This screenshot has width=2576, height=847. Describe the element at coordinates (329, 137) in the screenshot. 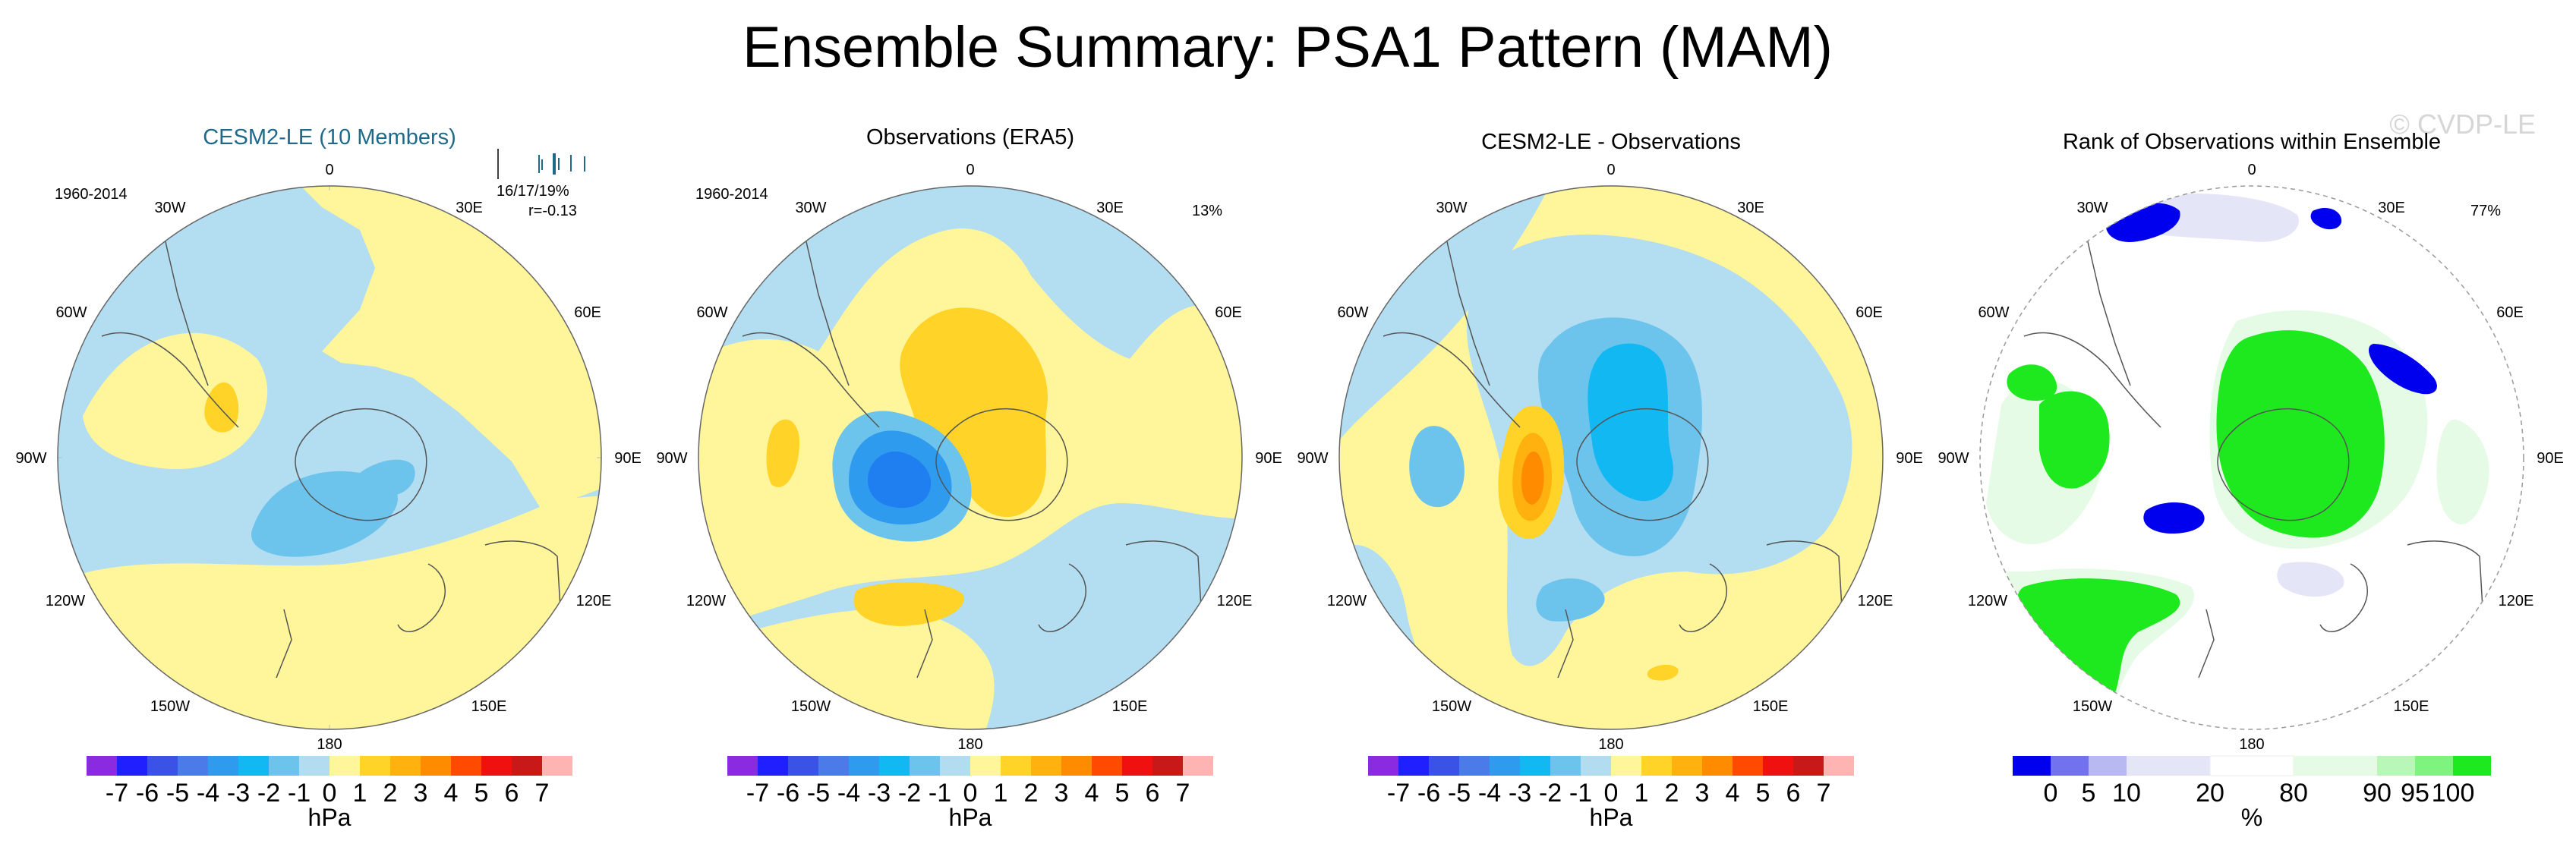

I see `panel-title: CESM2-LE (10 Members)` at that location.